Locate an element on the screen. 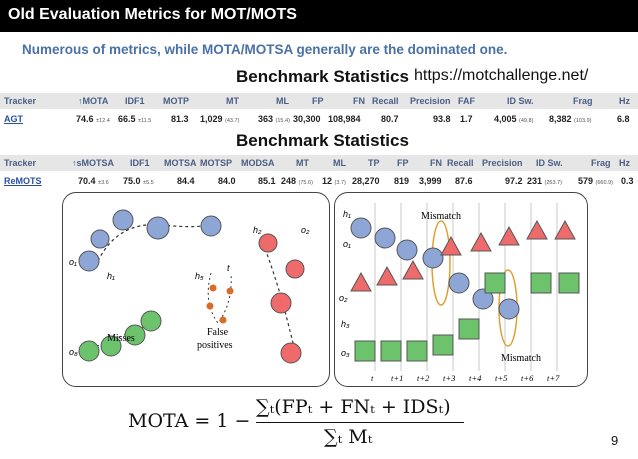  cell-mt: 248 (75.6) is located at coordinates (297, 182).